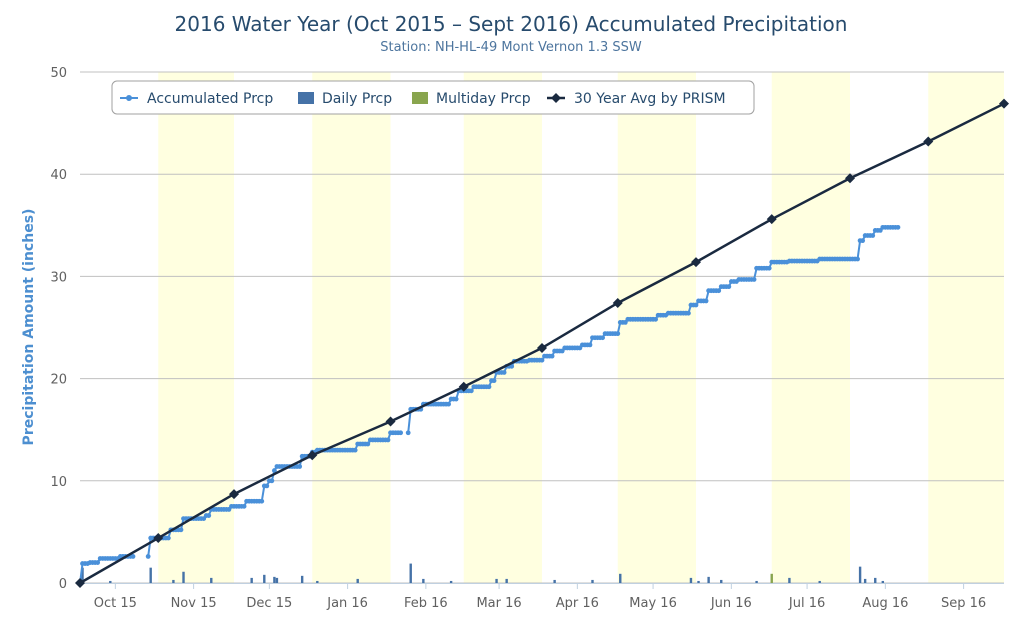  I want to click on legend-label: 30 Year Avg by PRISM, so click(650, 99).